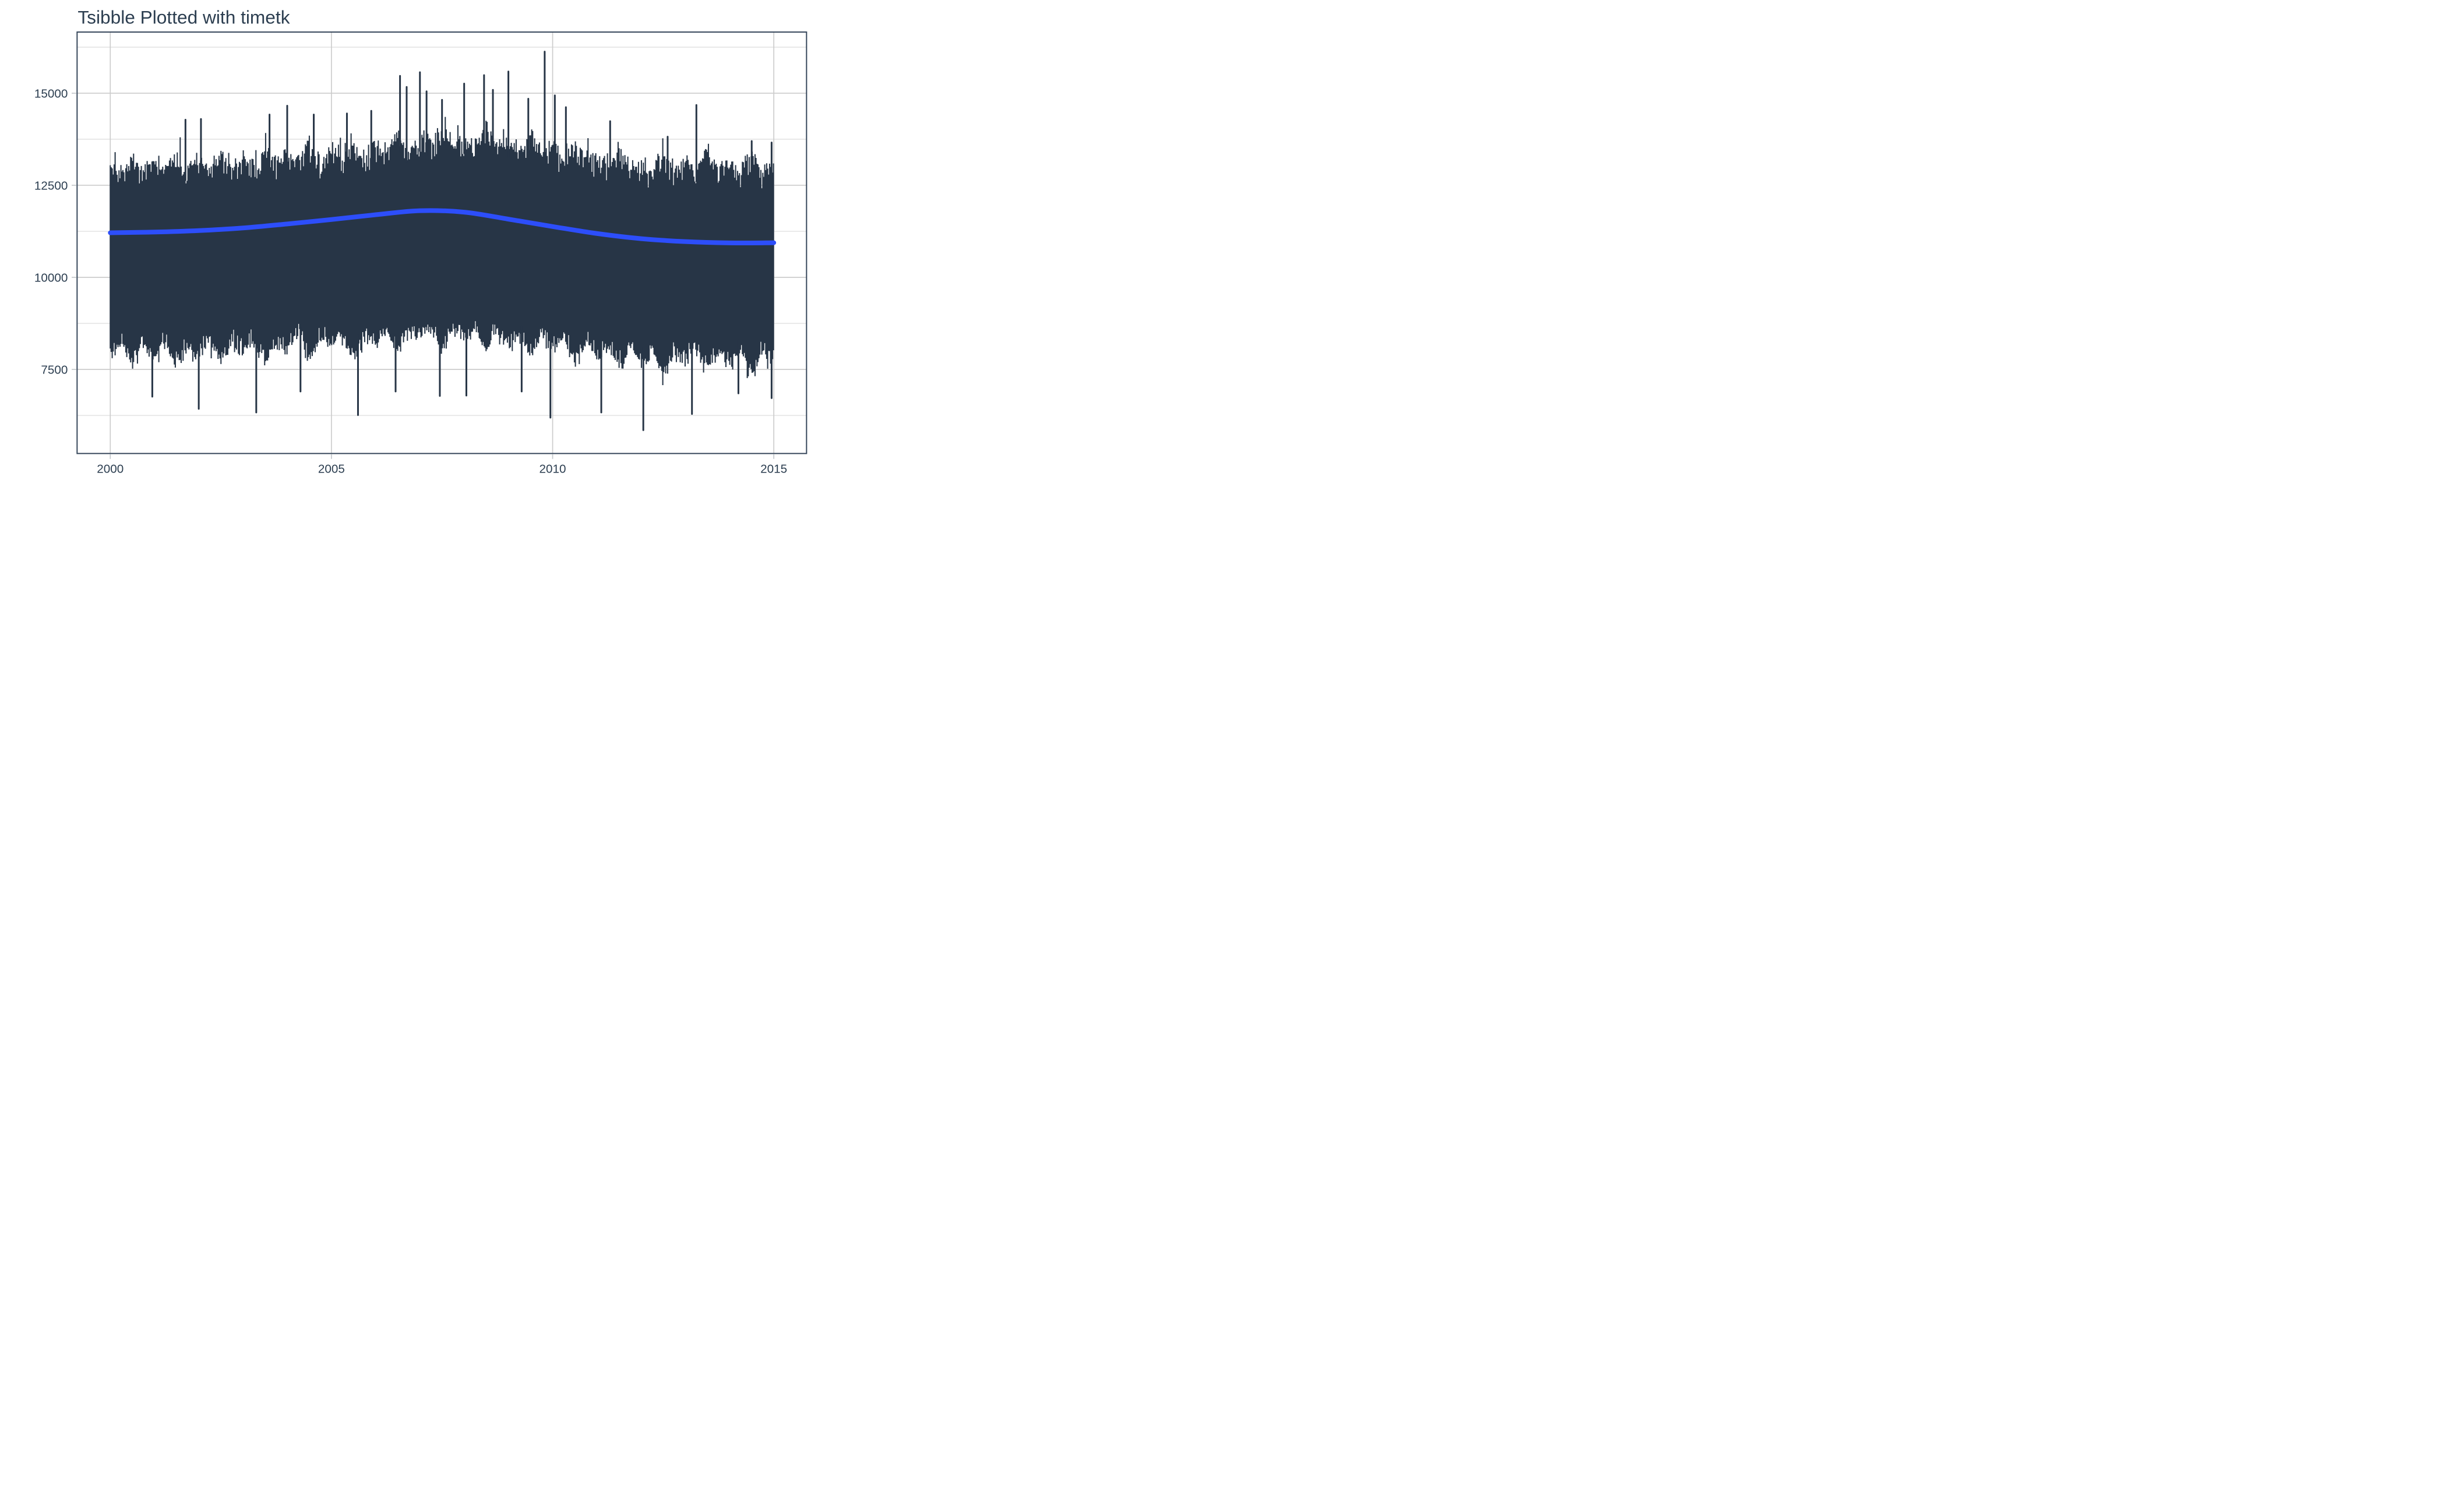 The image size is (2447, 1512). I want to click on daily-series-columns, so click(442, 251).